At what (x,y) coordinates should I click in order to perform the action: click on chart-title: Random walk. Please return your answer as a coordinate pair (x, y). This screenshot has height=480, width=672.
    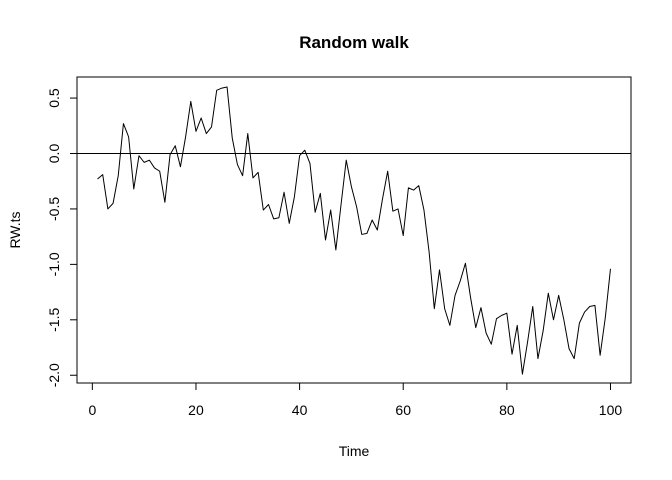
    Looking at the image, I should click on (354, 42).